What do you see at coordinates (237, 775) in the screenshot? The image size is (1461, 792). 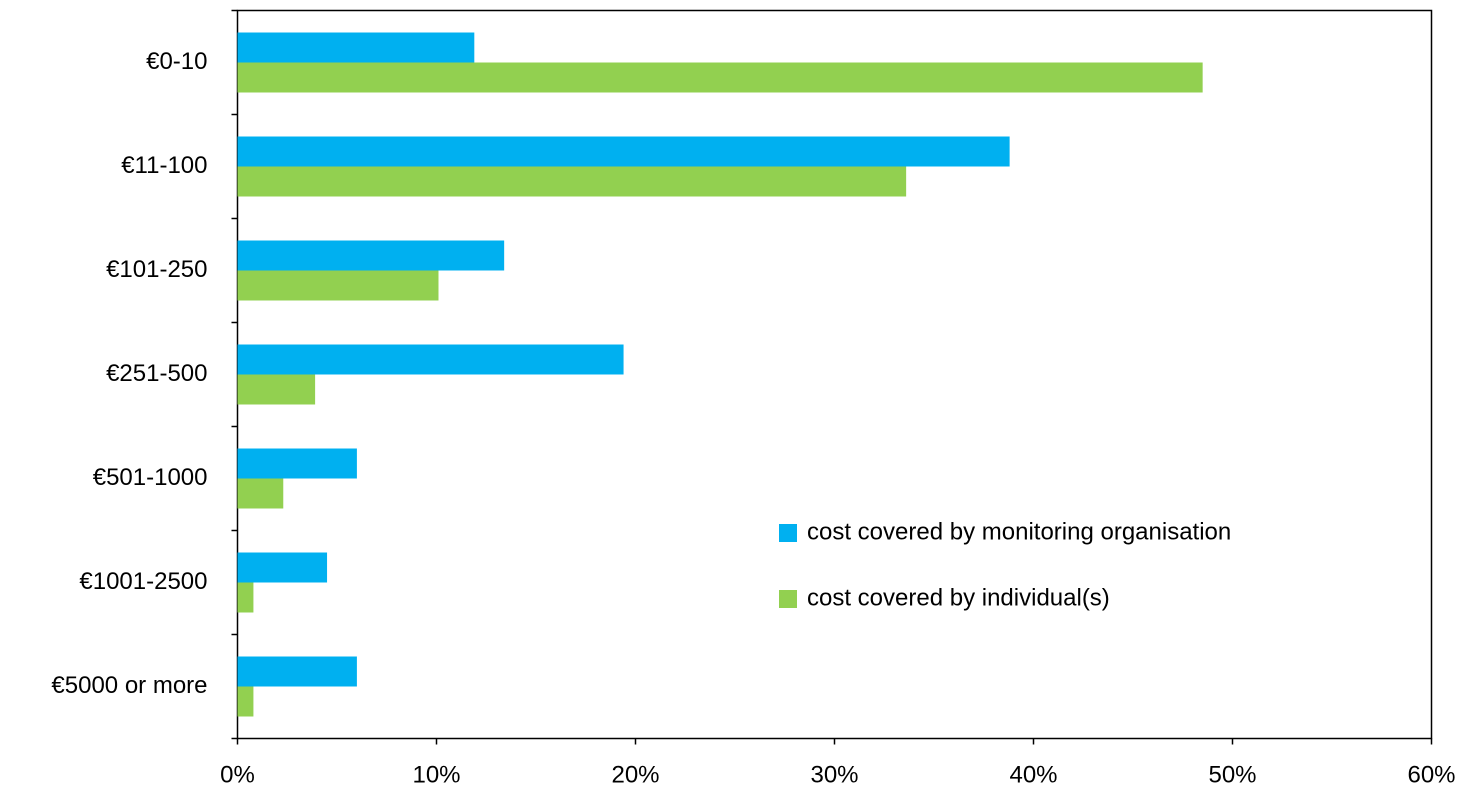 I see `x-tick-label: 0%` at bounding box center [237, 775].